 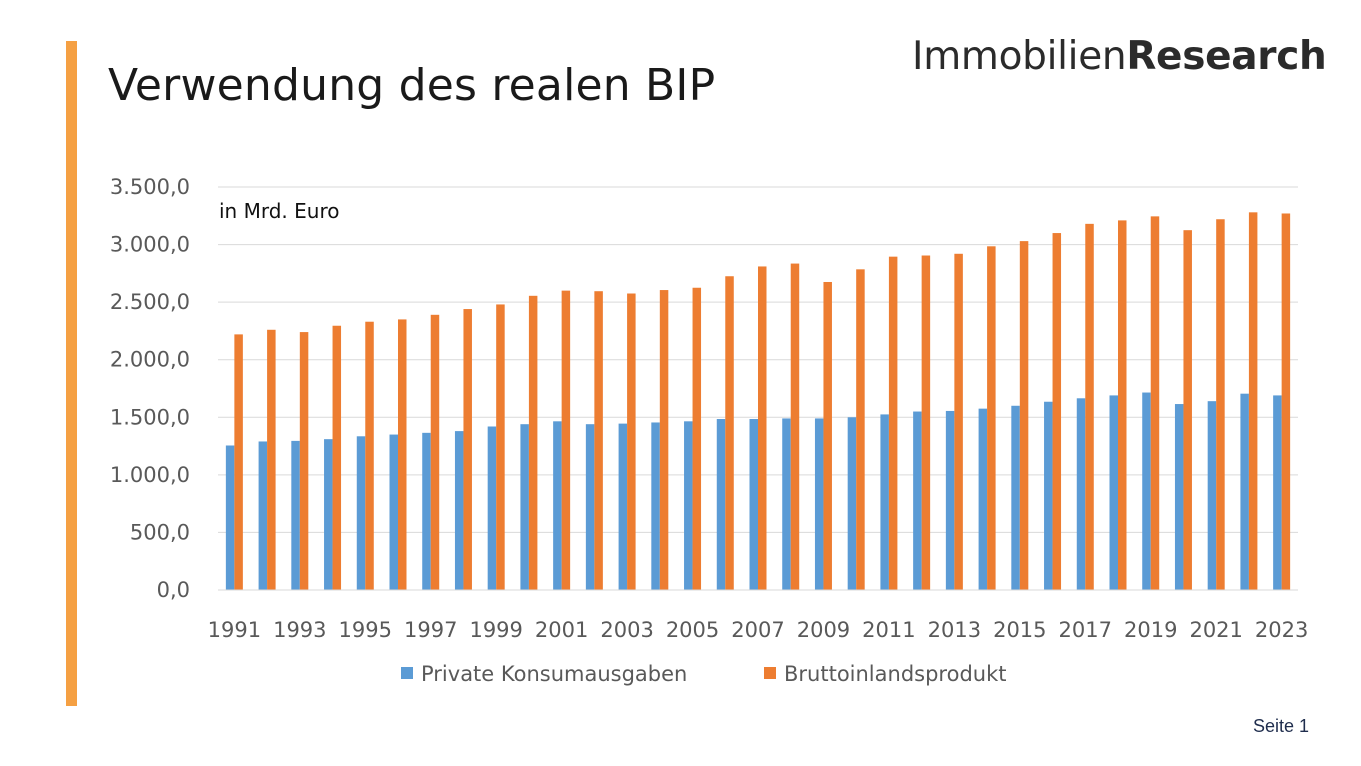 What do you see at coordinates (1253, 401) in the screenshot?
I see `bar-bruttoinlandsprodukt-2022` at bounding box center [1253, 401].